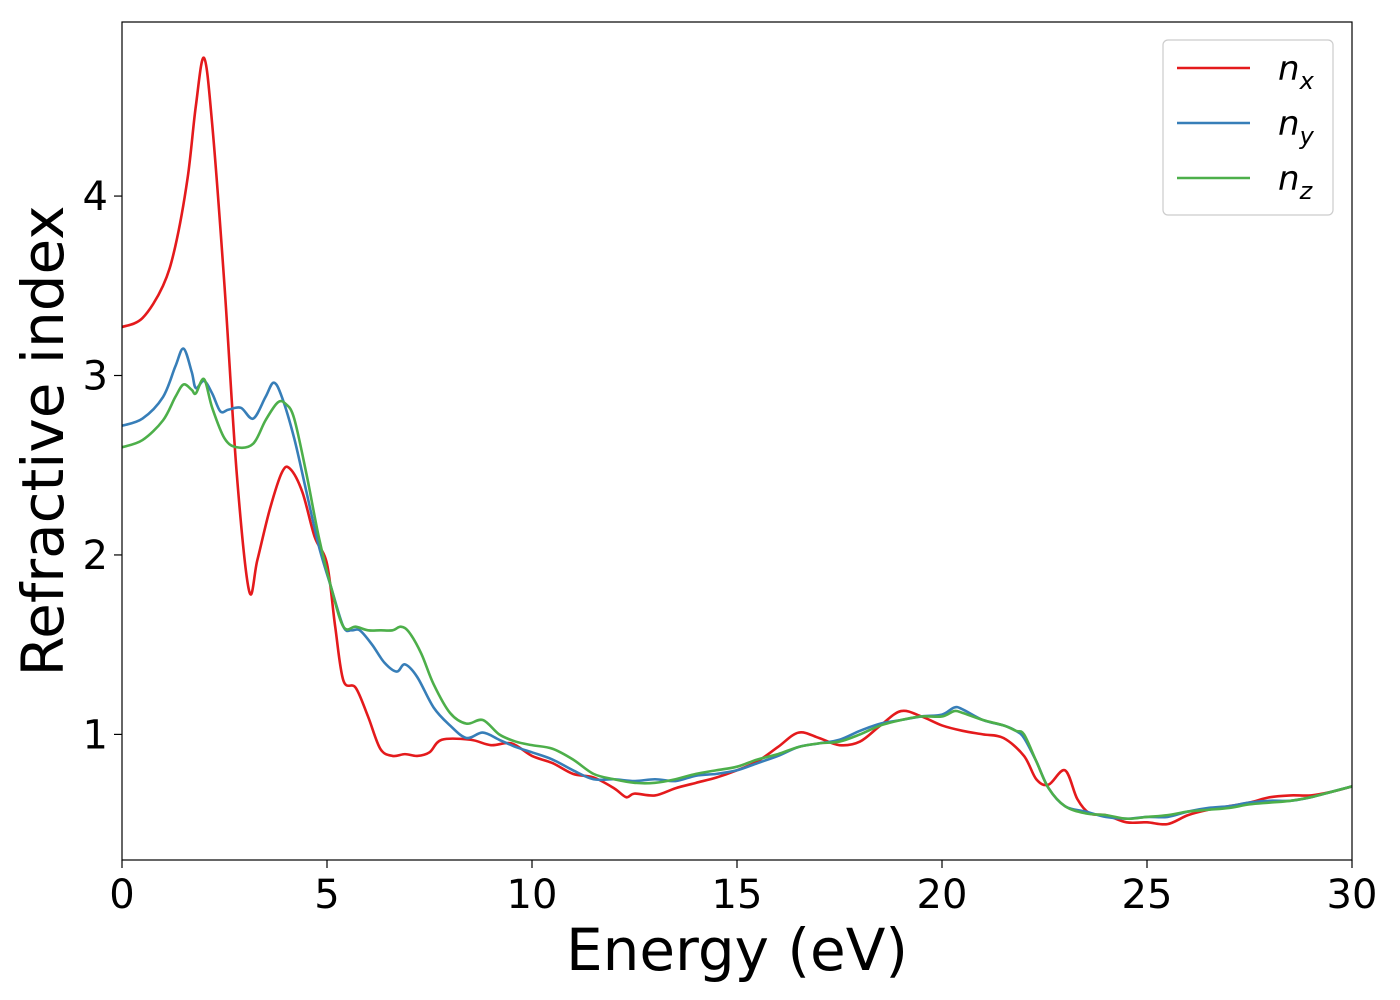 Image resolution: width=1400 pixels, height=1000 pixels. I want to click on x-tick-label: 5, so click(326, 895).